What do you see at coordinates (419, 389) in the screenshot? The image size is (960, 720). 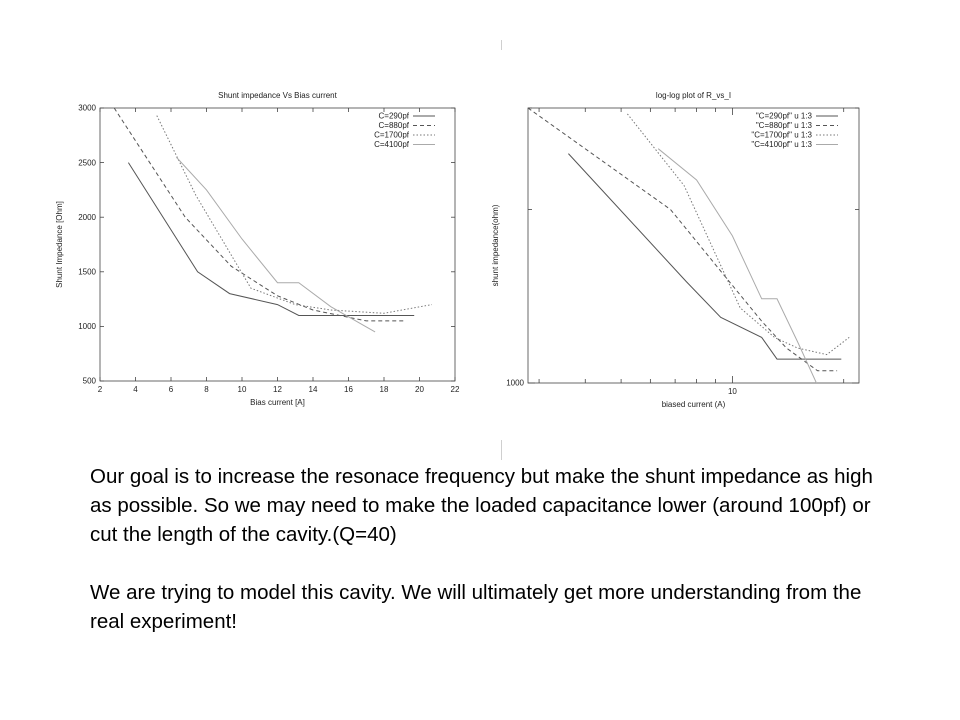 I see `left-chart-x-tick-label: 20` at bounding box center [419, 389].